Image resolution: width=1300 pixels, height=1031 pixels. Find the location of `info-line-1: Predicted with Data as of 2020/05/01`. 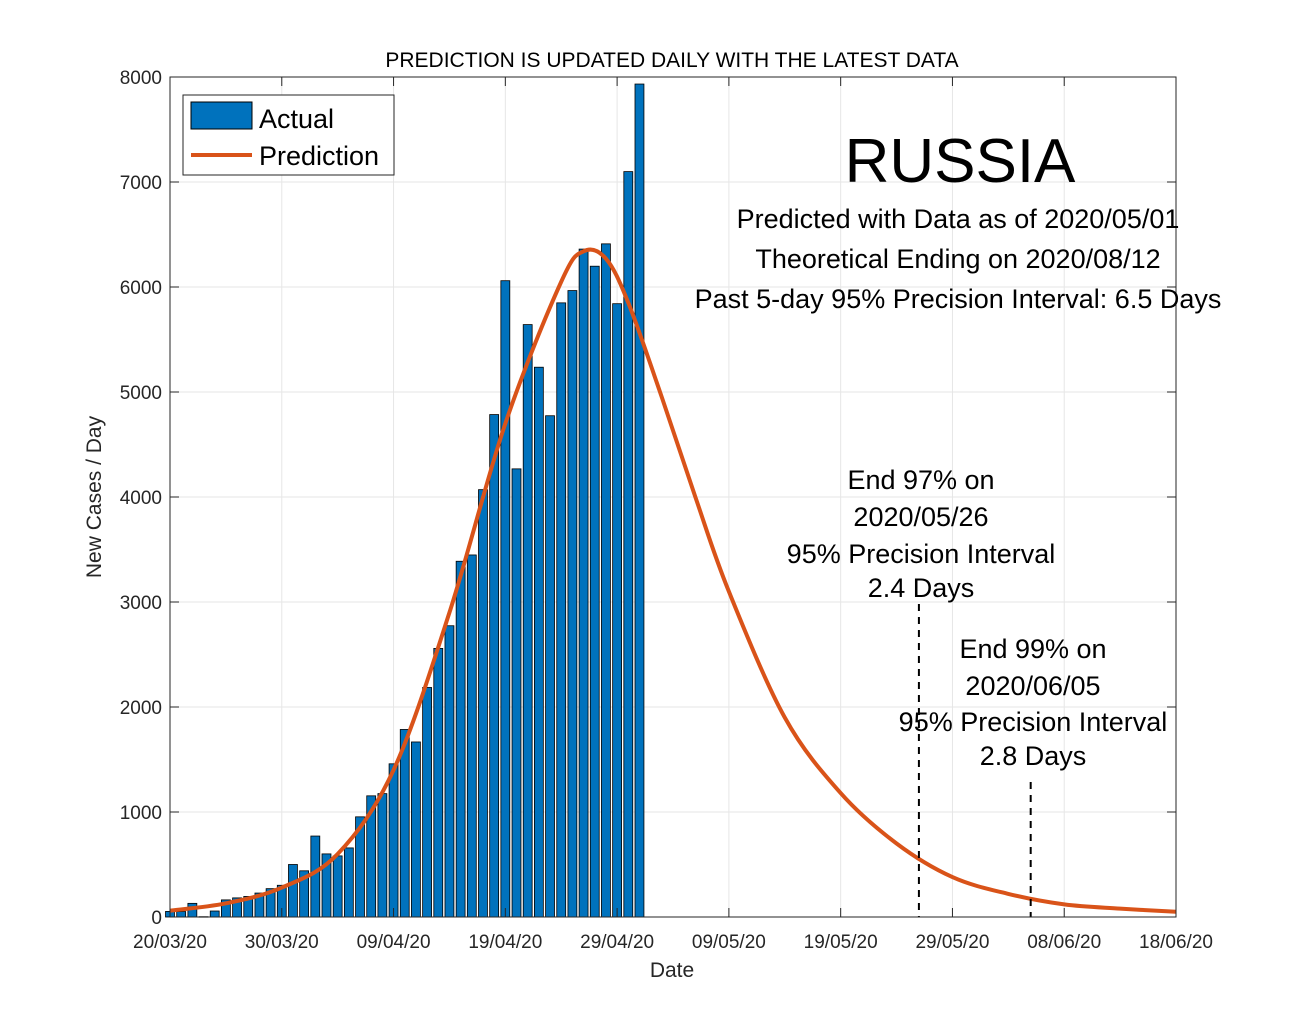

info-line-1: Predicted with Data as of 2020/05/01 is located at coordinates (958, 219).